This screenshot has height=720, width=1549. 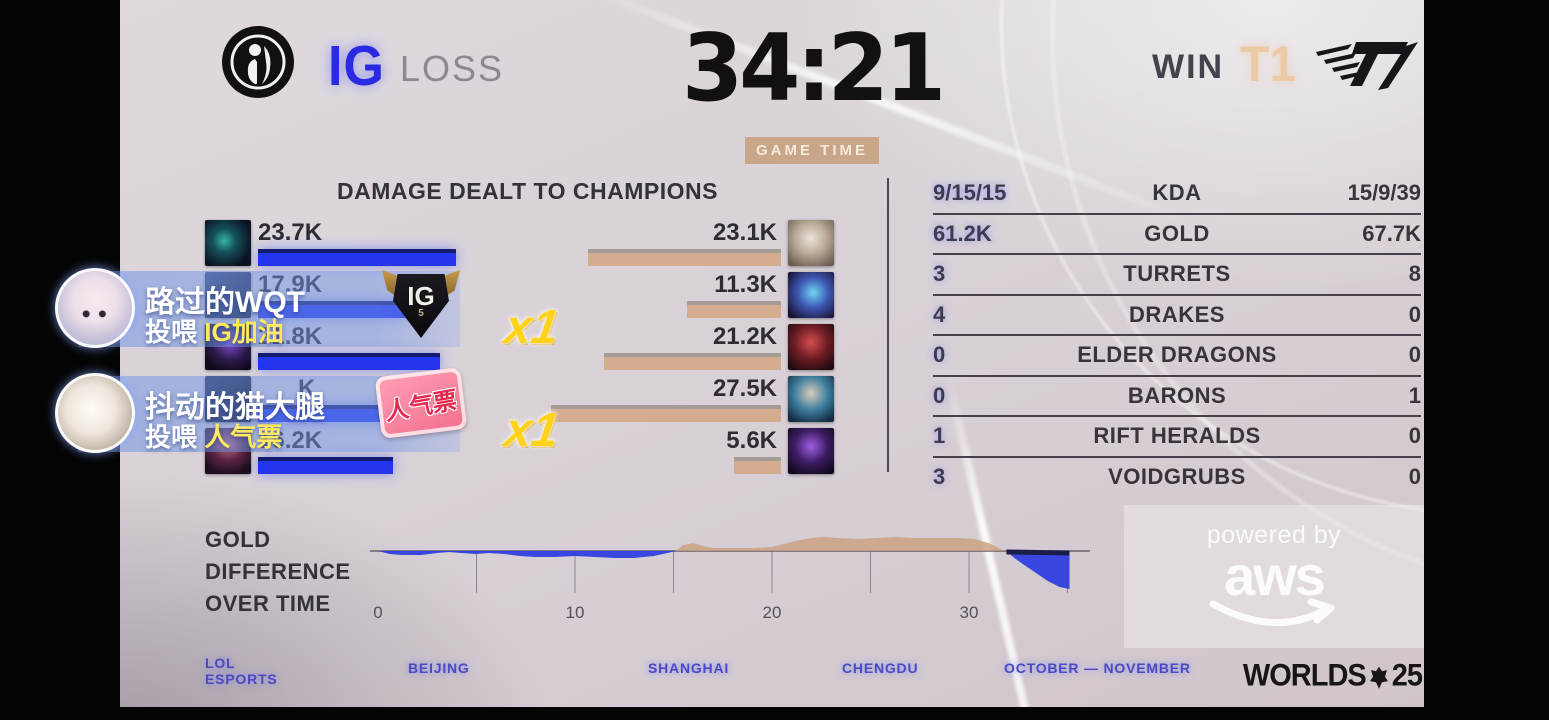 I want to click on team-left-result: LOSS, so click(x=452, y=68).